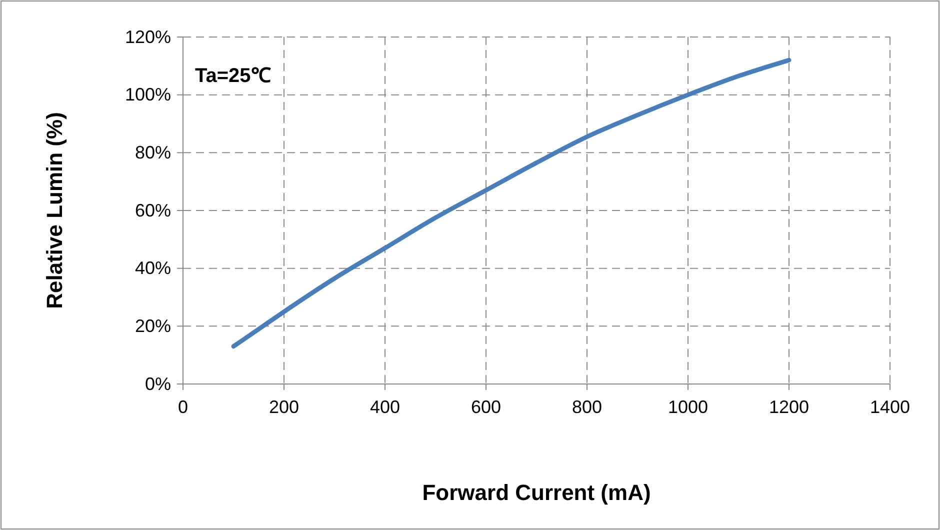  What do you see at coordinates (536, 492) in the screenshot?
I see `x-axis-title: Forward Current (mA)` at bounding box center [536, 492].